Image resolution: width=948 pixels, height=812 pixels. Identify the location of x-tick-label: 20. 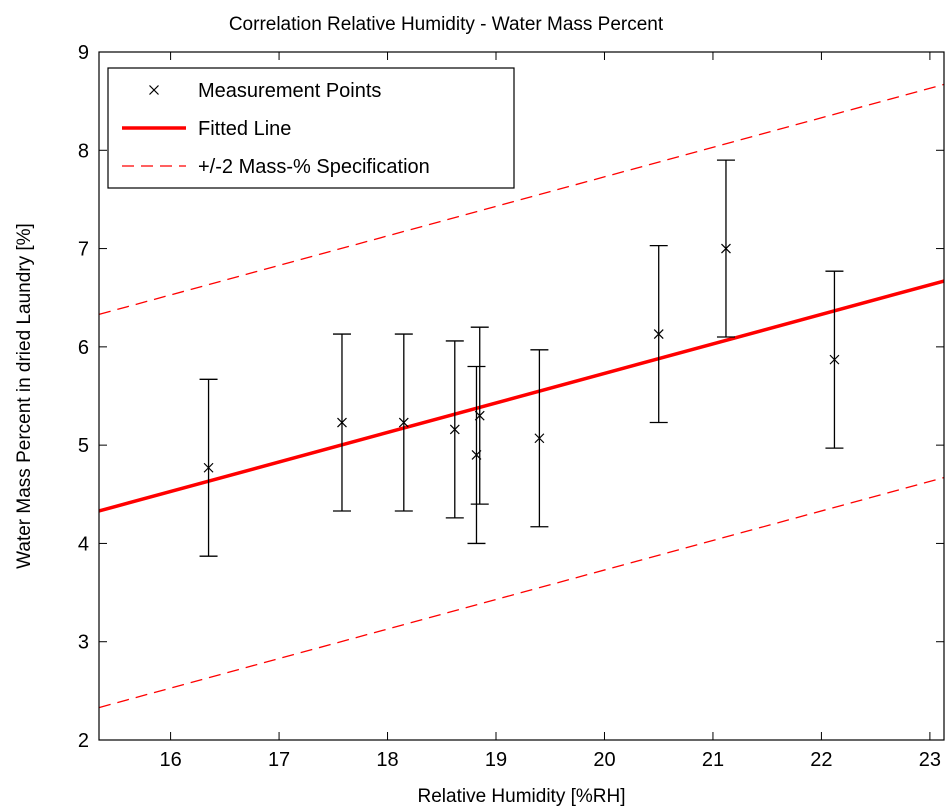
(604, 760).